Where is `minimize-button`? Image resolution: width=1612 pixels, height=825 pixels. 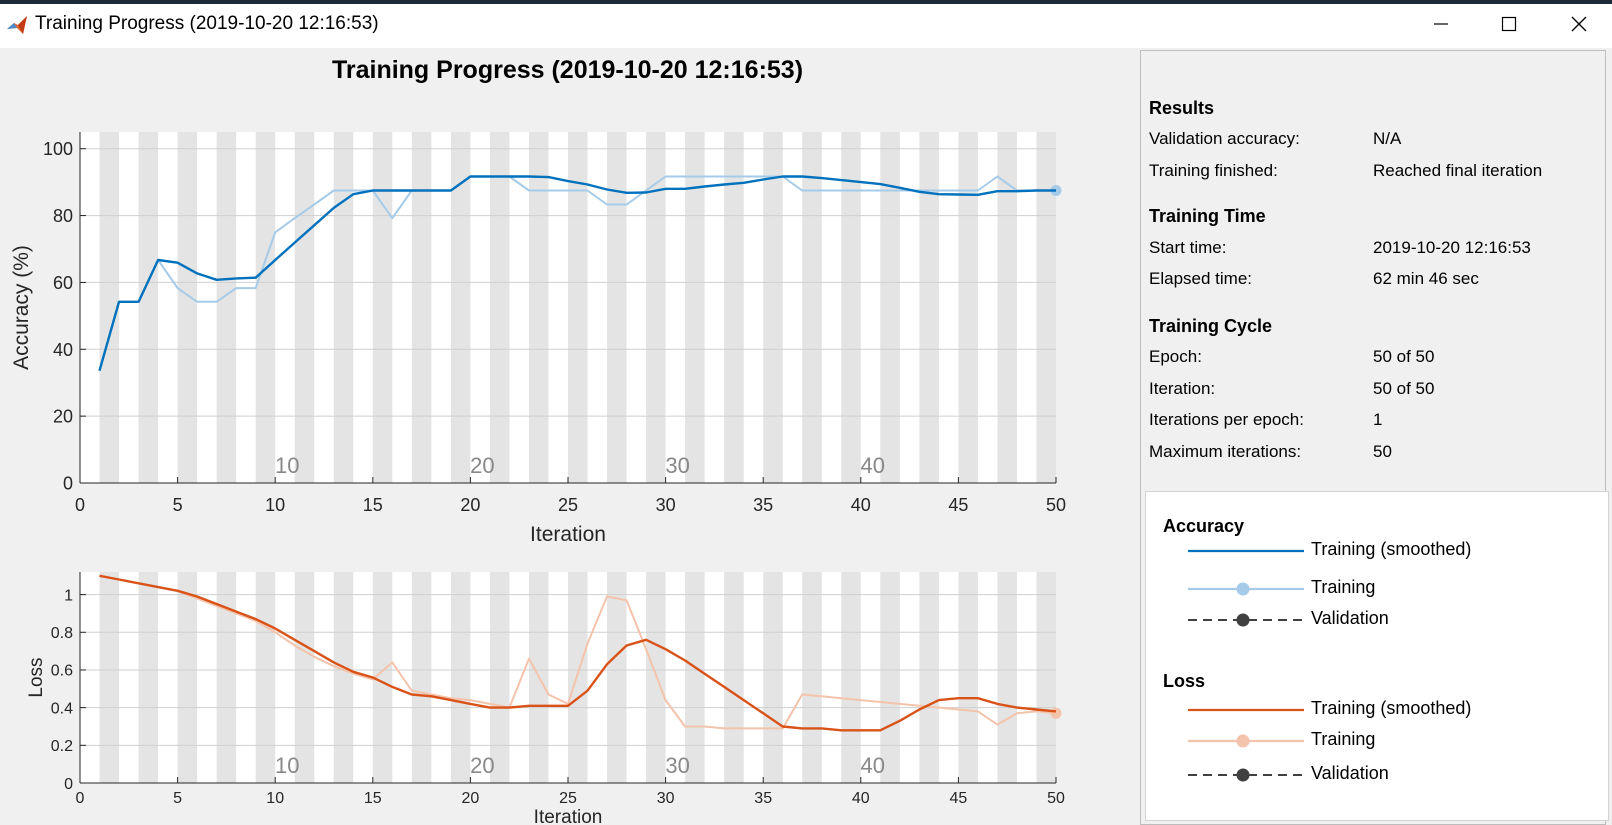 minimize-button is located at coordinates (1441, 24).